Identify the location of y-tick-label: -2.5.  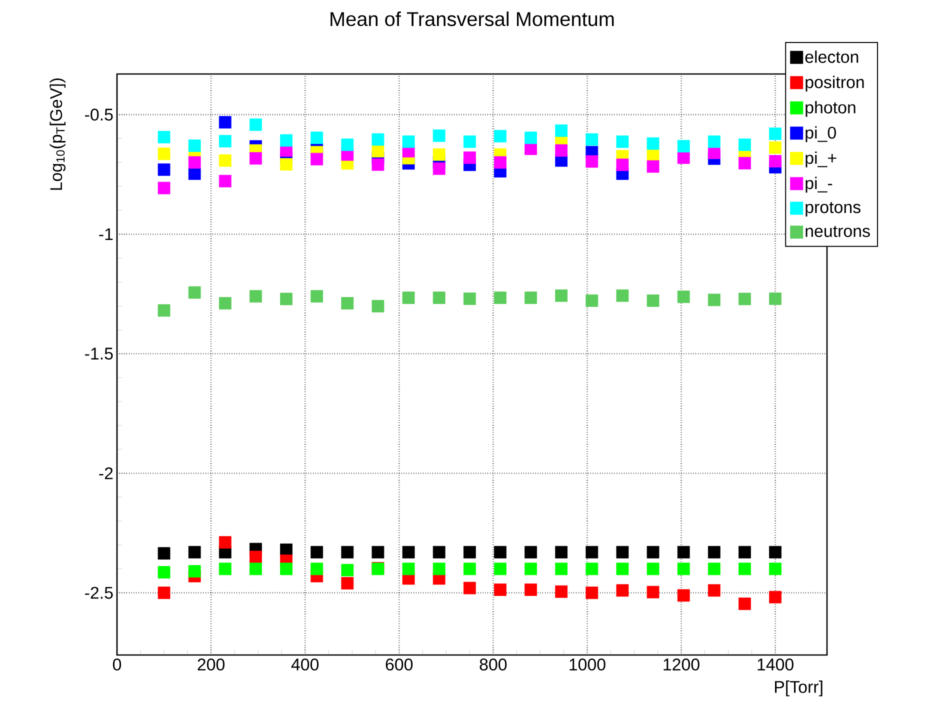
(99, 592).